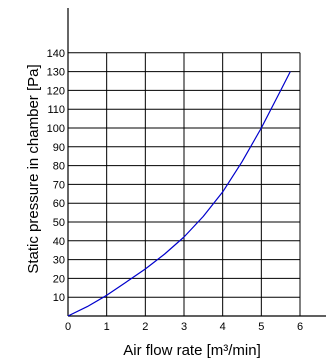 Image resolution: width=336 pixels, height=364 pixels. What do you see at coordinates (59, 261) in the screenshot?
I see `y-tick-label-30: 30` at bounding box center [59, 261].